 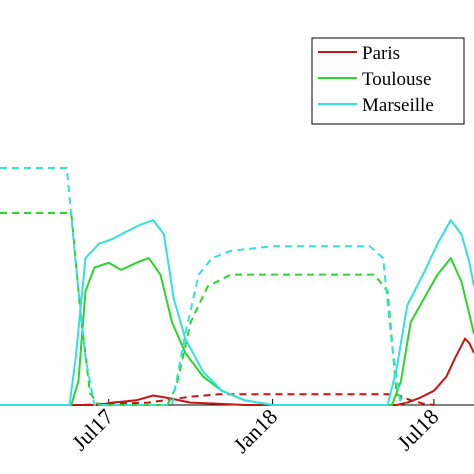 I want to click on x-tick-label: Jul17, so click(x=92, y=429).